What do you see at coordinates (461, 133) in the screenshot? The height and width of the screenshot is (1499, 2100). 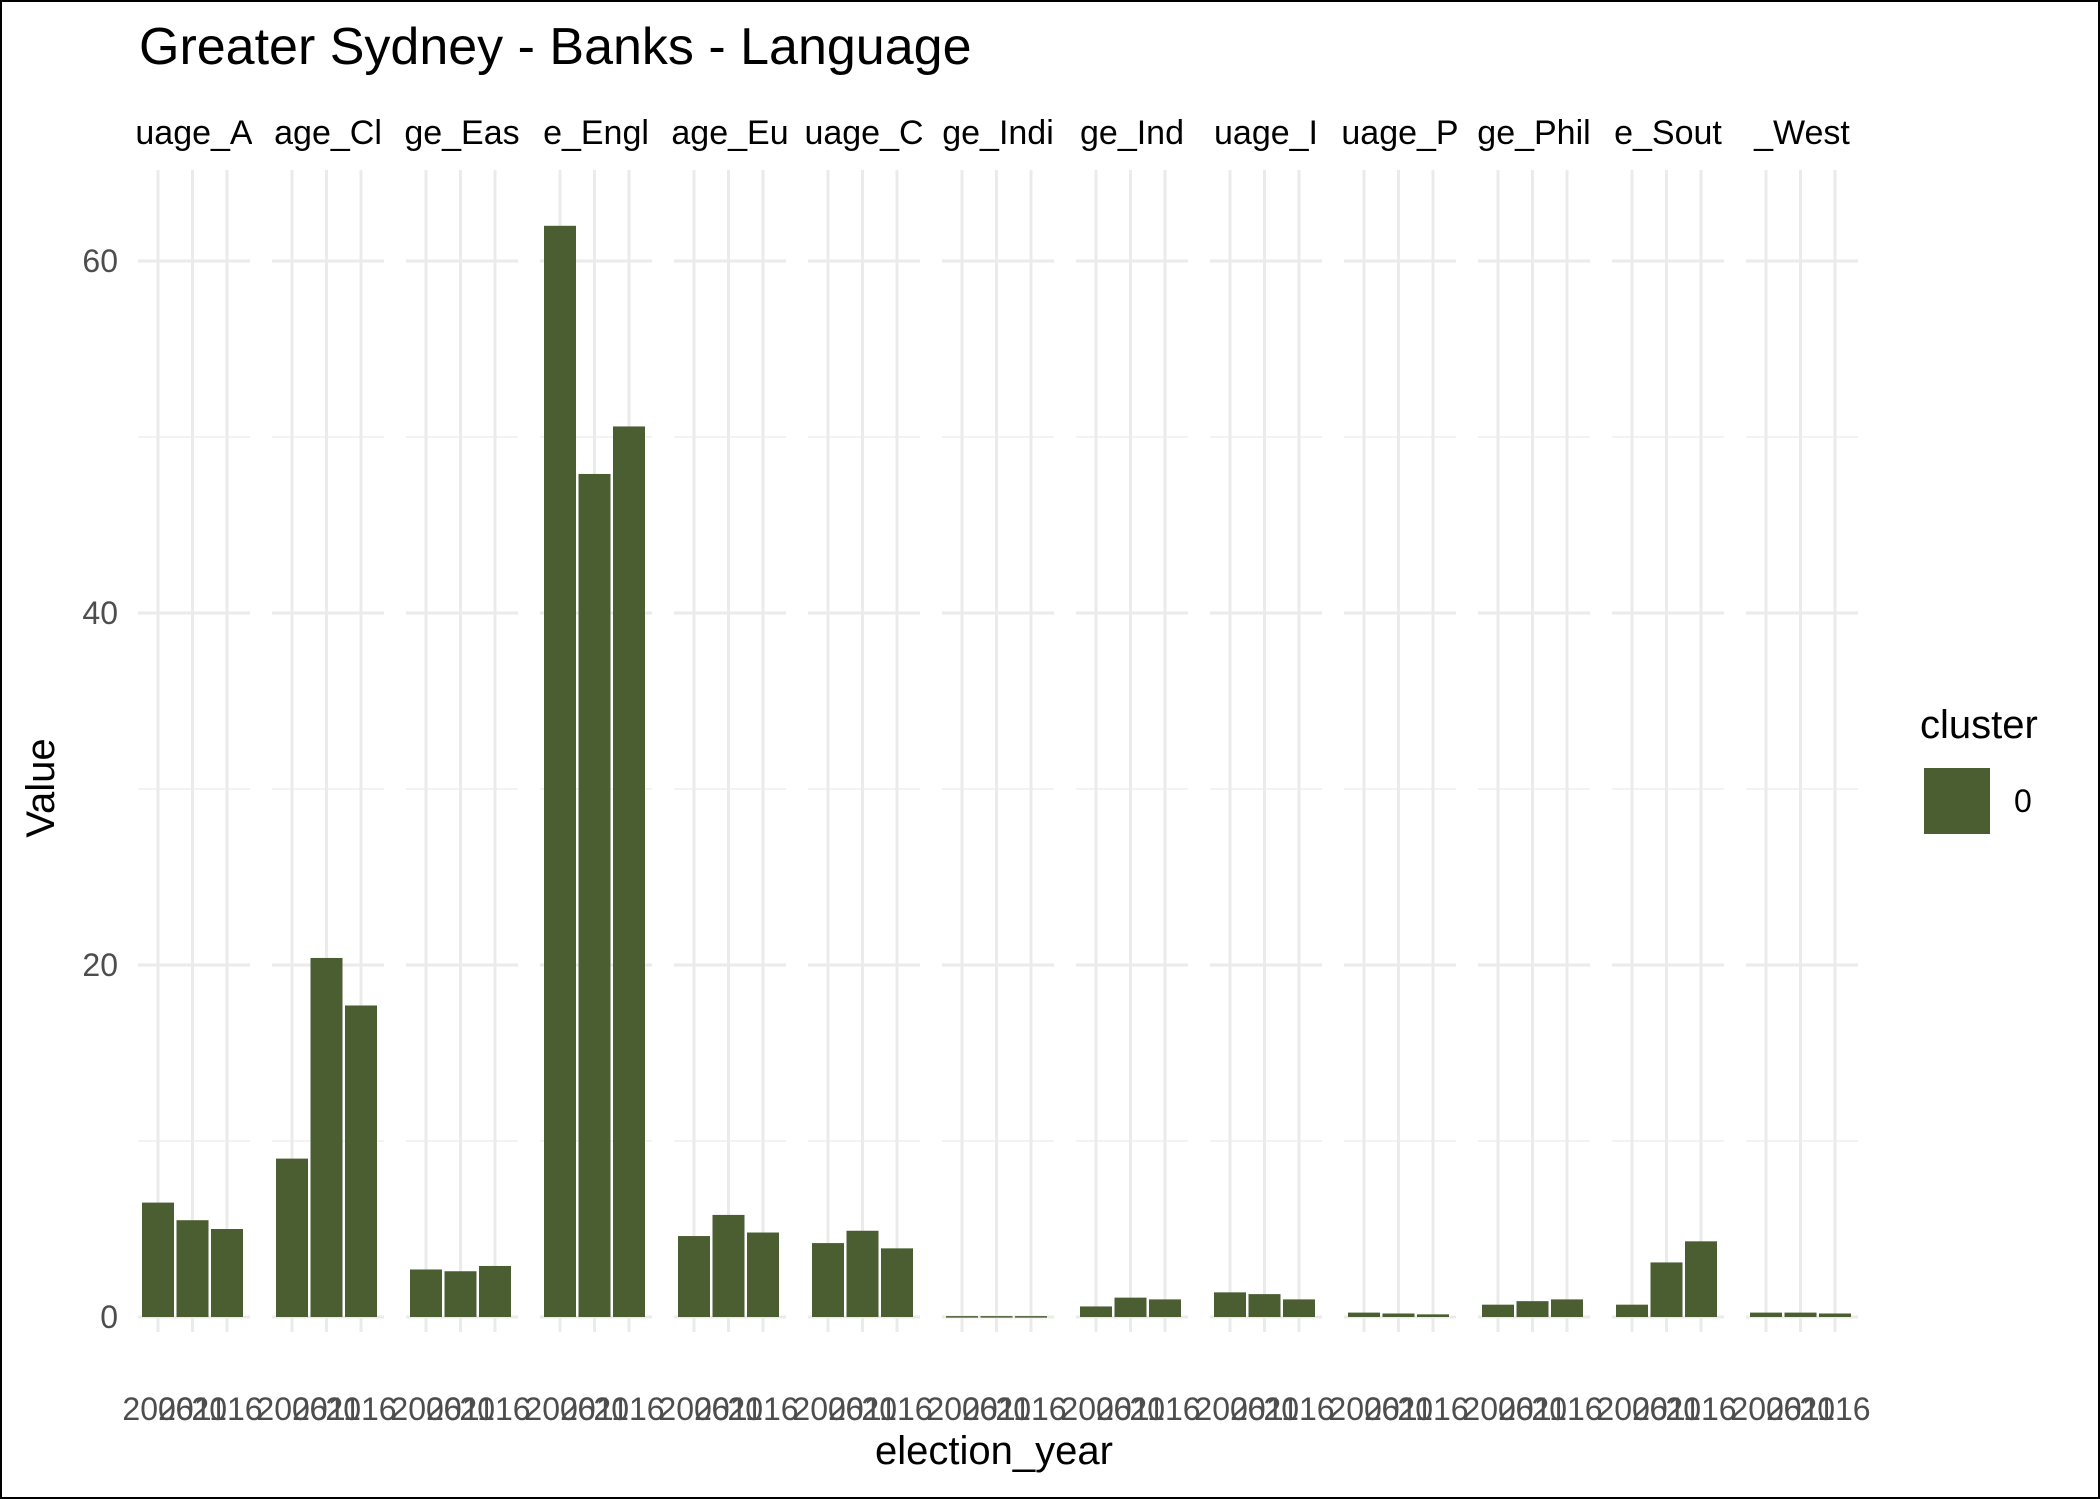 I see `facet-strip-label: ge_Eas` at bounding box center [461, 133].